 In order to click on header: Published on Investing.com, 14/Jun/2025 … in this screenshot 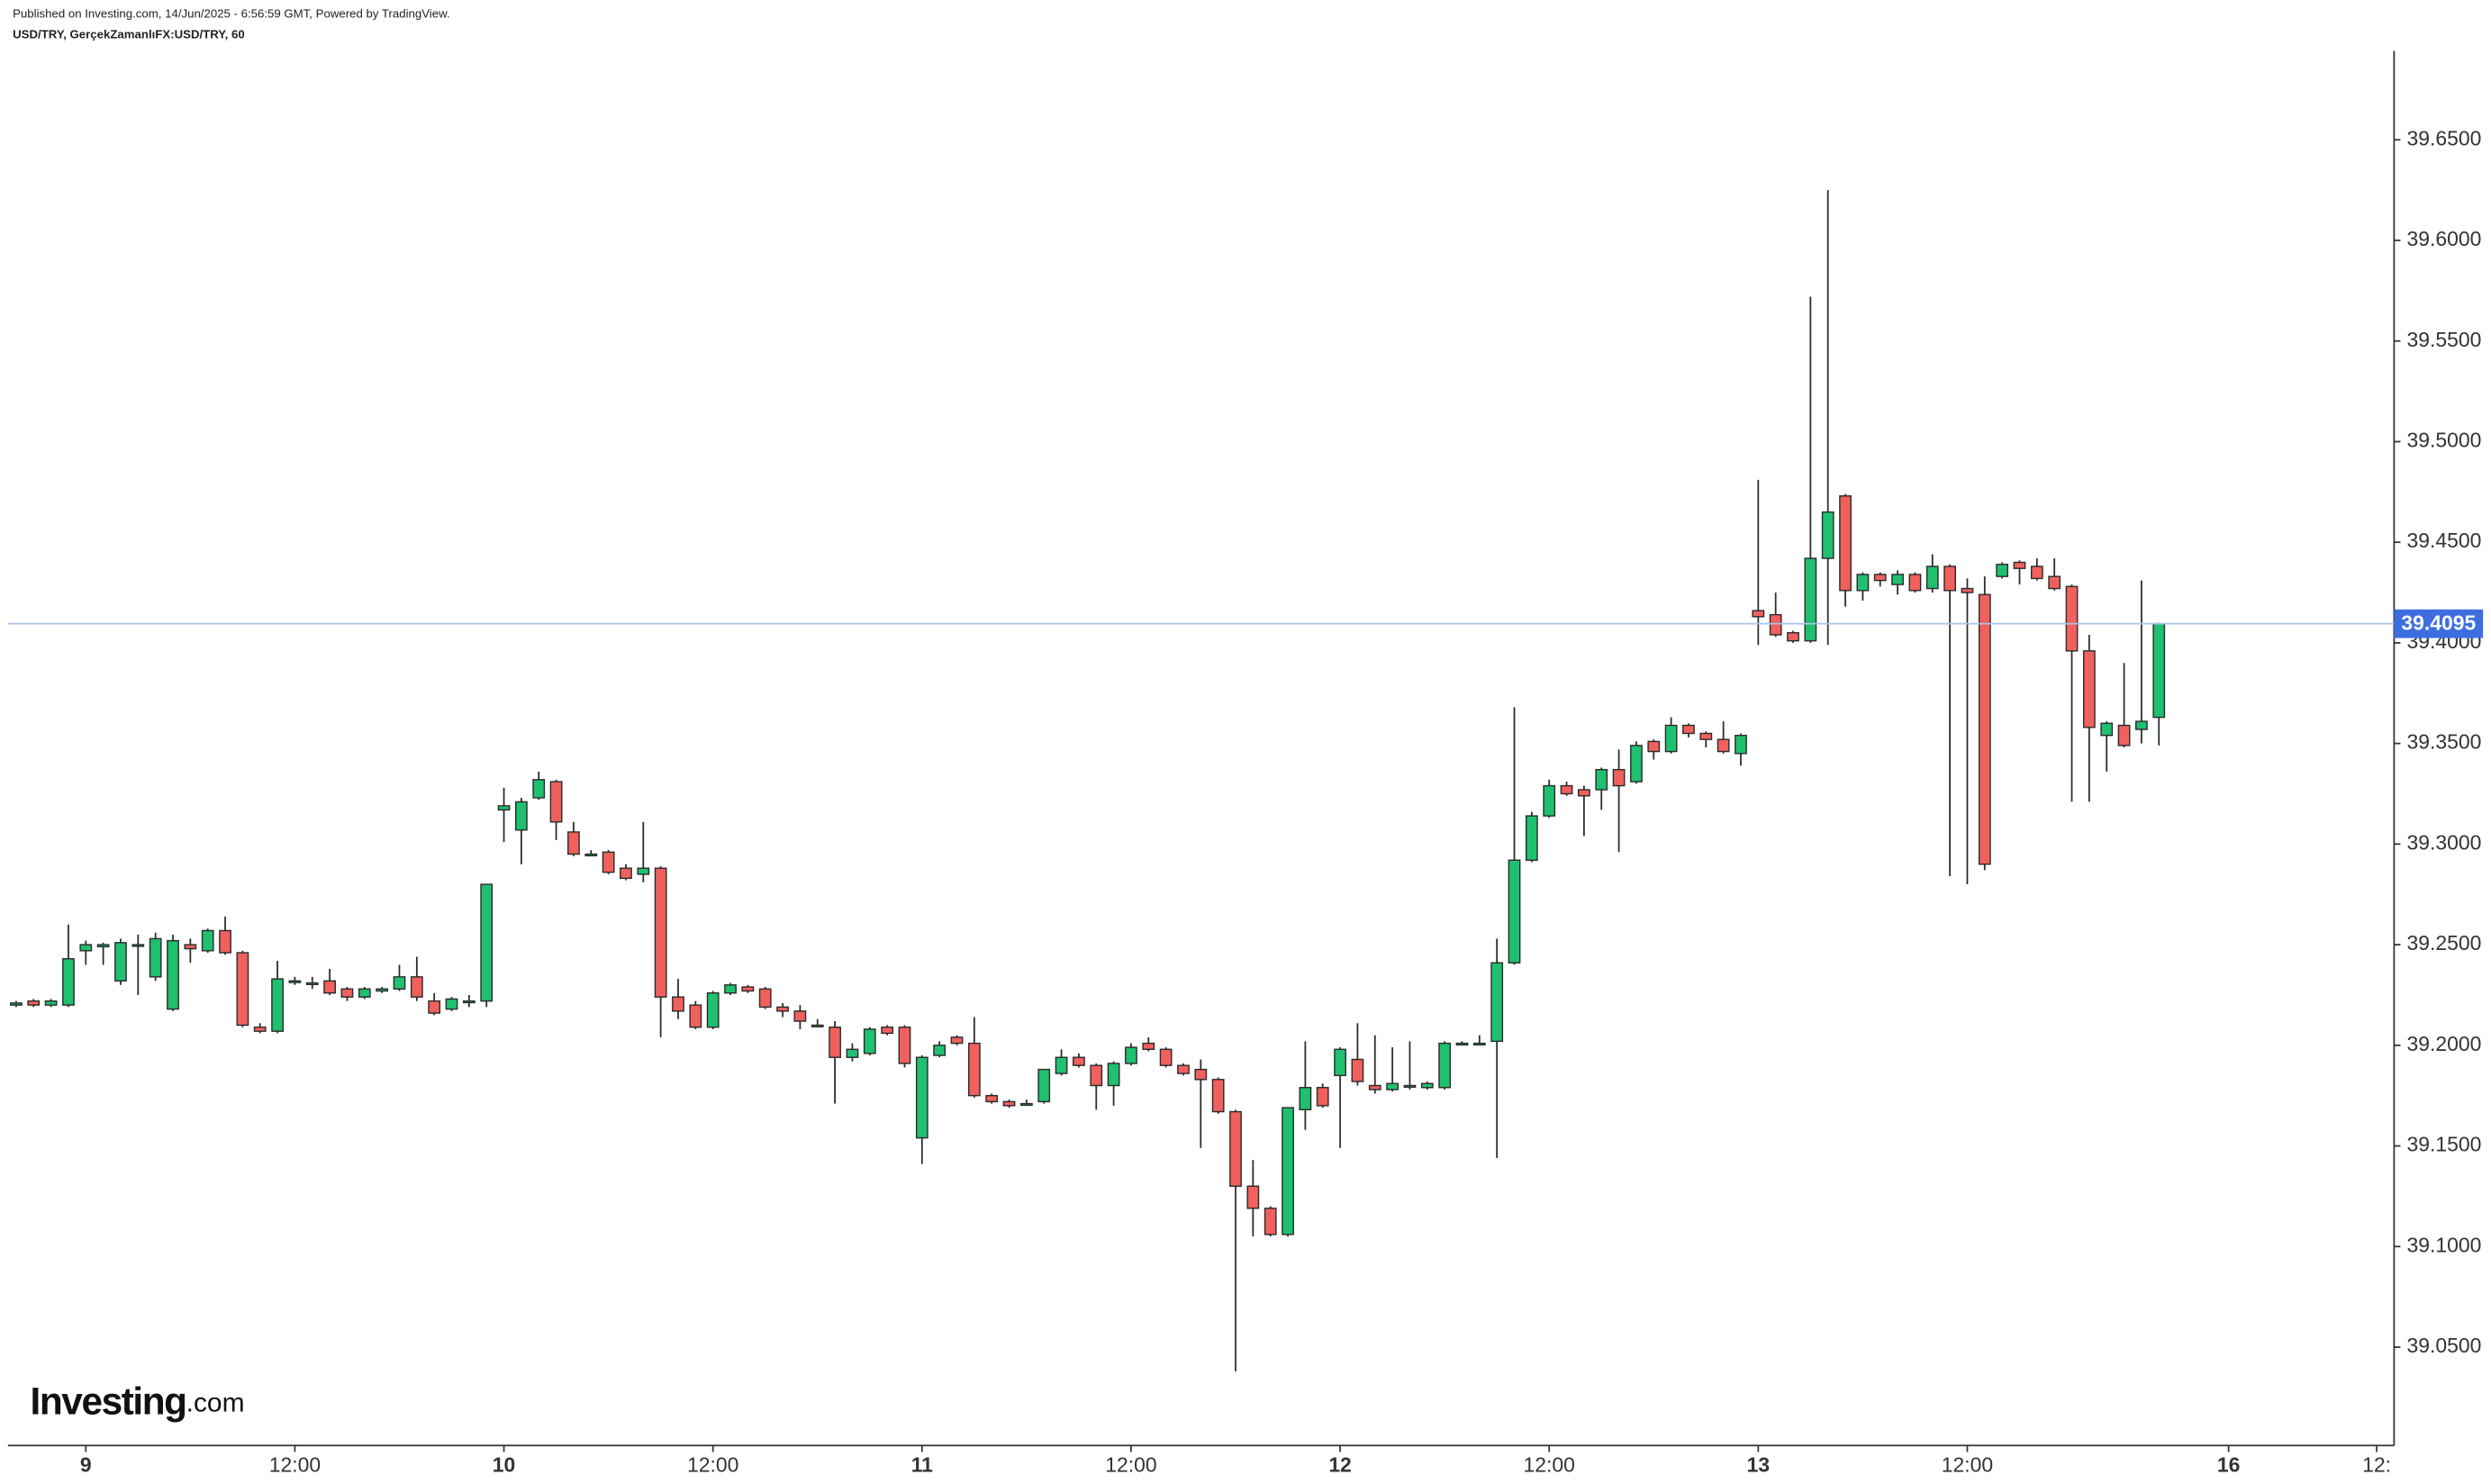, I will do `click(231, 13)`.